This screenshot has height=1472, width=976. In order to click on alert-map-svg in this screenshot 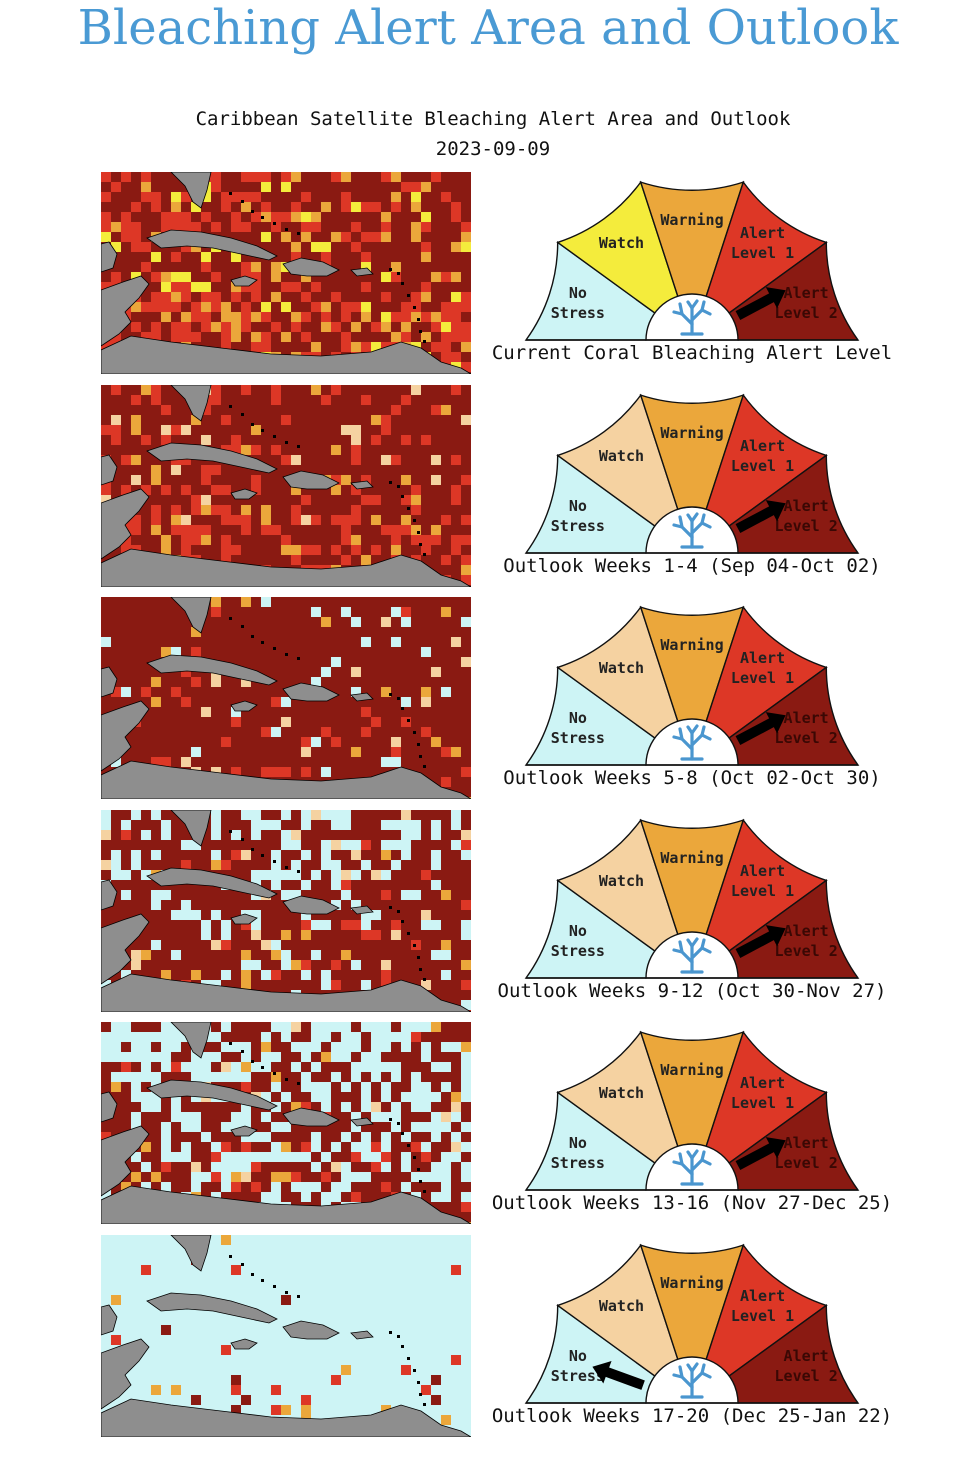, I will do `click(286, 485)`.